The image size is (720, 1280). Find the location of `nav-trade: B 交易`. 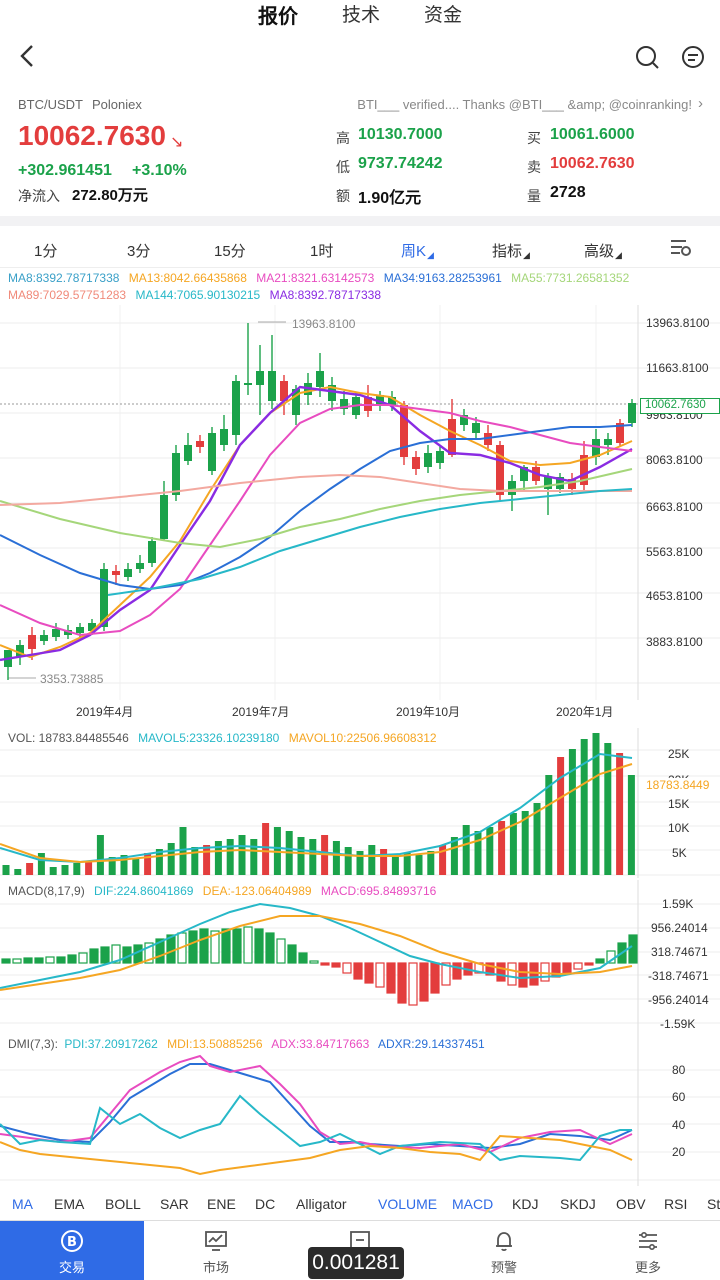

nav-trade: B 交易 is located at coordinates (72, 1250).